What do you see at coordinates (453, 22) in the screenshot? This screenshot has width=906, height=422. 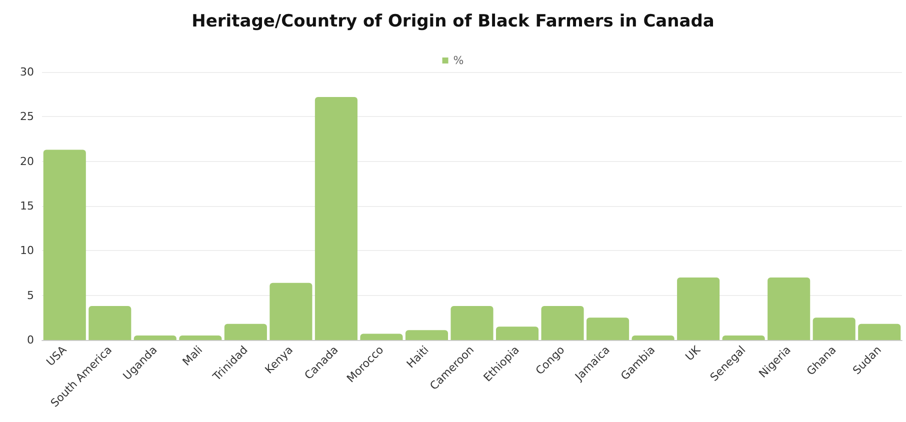 I see `chart-title: Heritage/Country of Origin of Black Farmers in Canada` at bounding box center [453, 22].